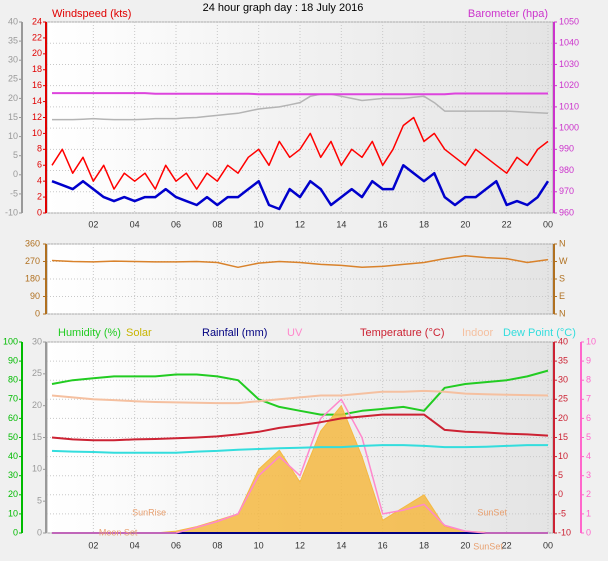 The image size is (608, 561). What do you see at coordinates (118, 532) in the screenshot?
I see `annotation: Moon Set` at bounding box center [118, 532].